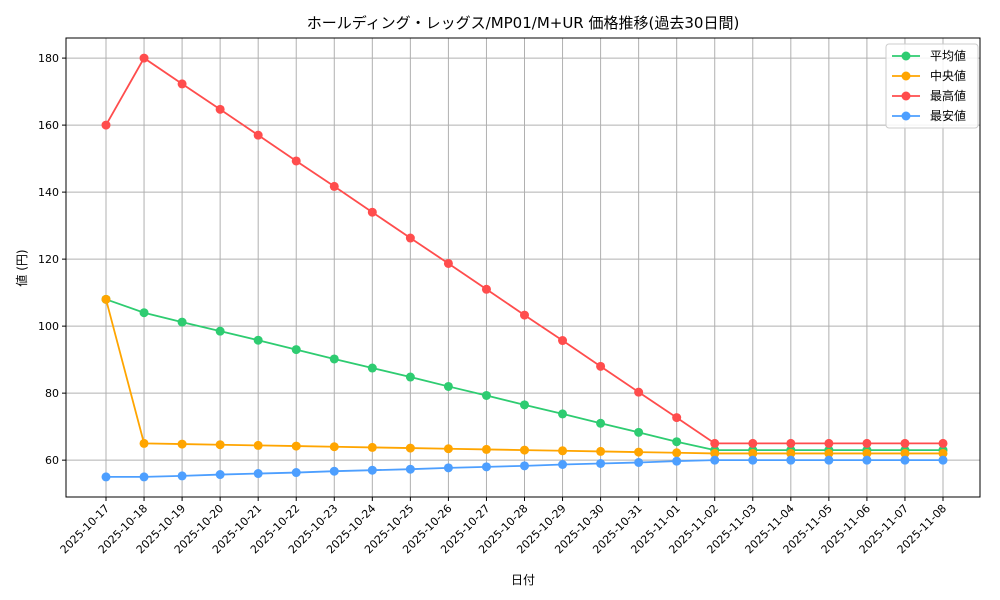 This screenshot has height=600, width=1000. What do you see at coordinates (52, 393) in the screenshot?
I see `y-tick-label: 80` at bounding box center [52, 393].